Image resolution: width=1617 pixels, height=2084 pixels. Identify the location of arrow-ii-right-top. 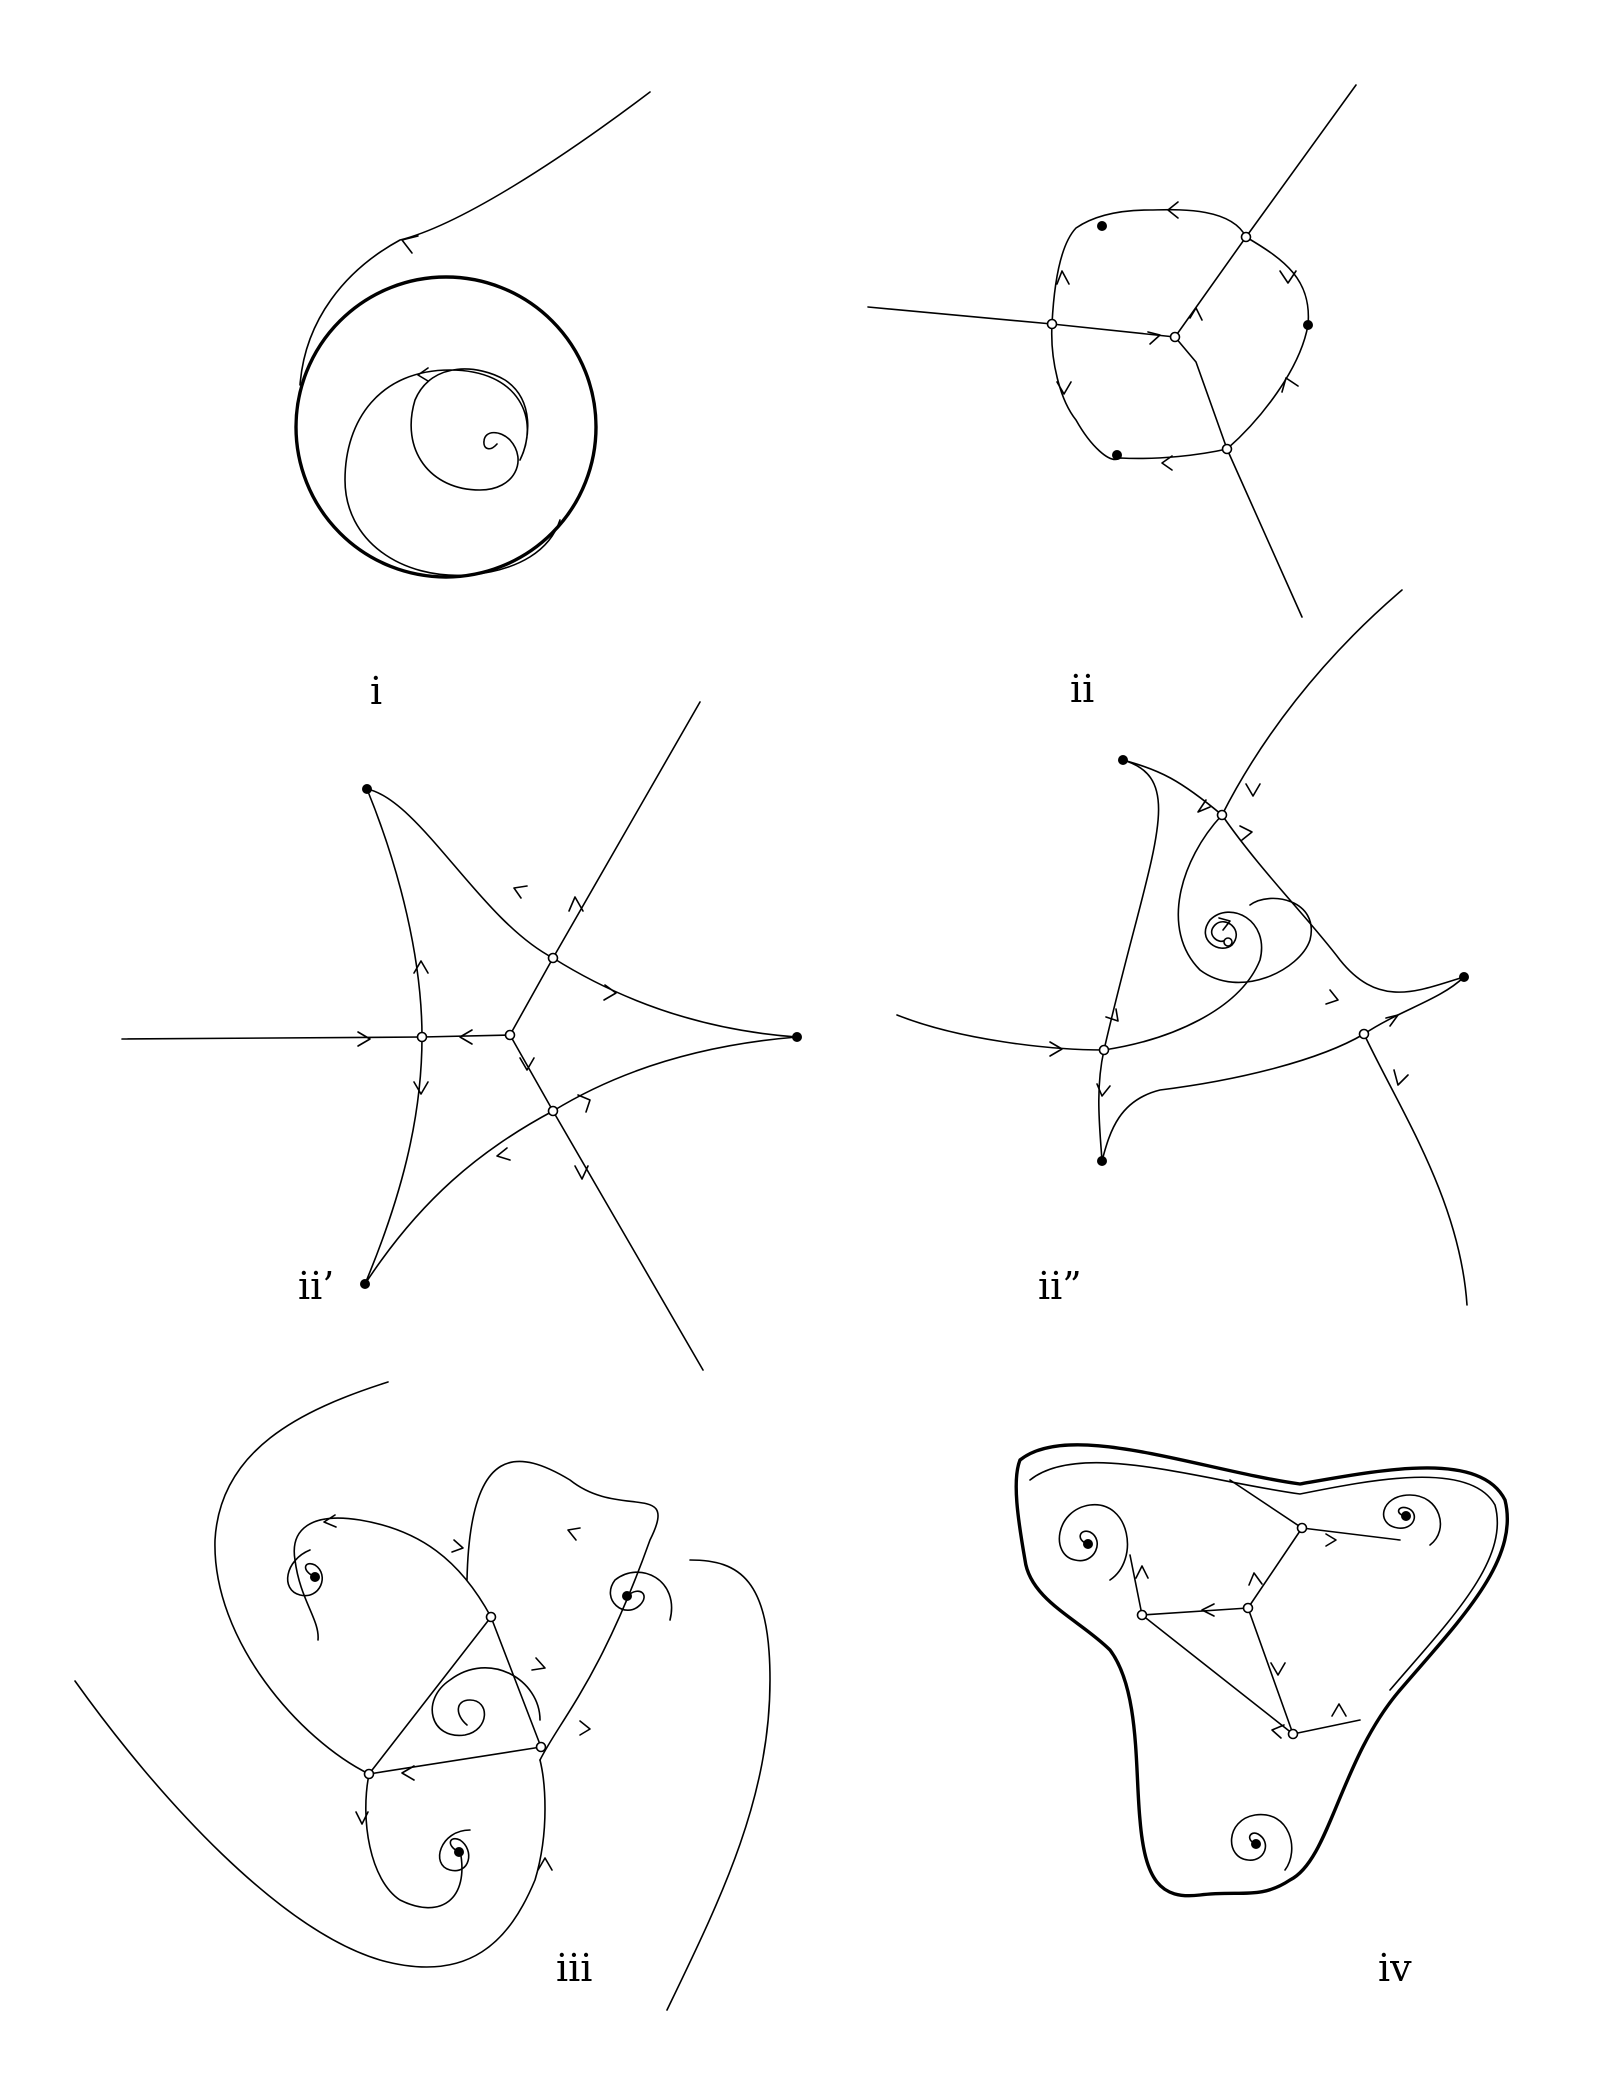
(1288, 277).